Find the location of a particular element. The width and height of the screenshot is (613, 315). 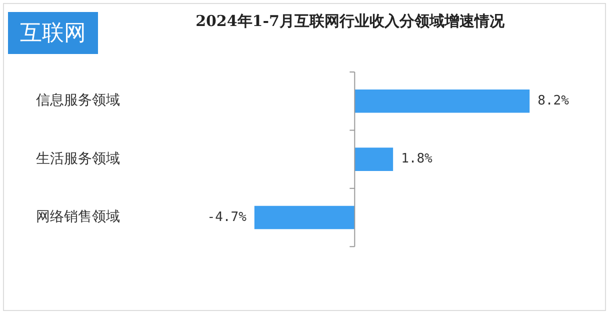

data-label: 8.2% is located at coordinates (554, 100).